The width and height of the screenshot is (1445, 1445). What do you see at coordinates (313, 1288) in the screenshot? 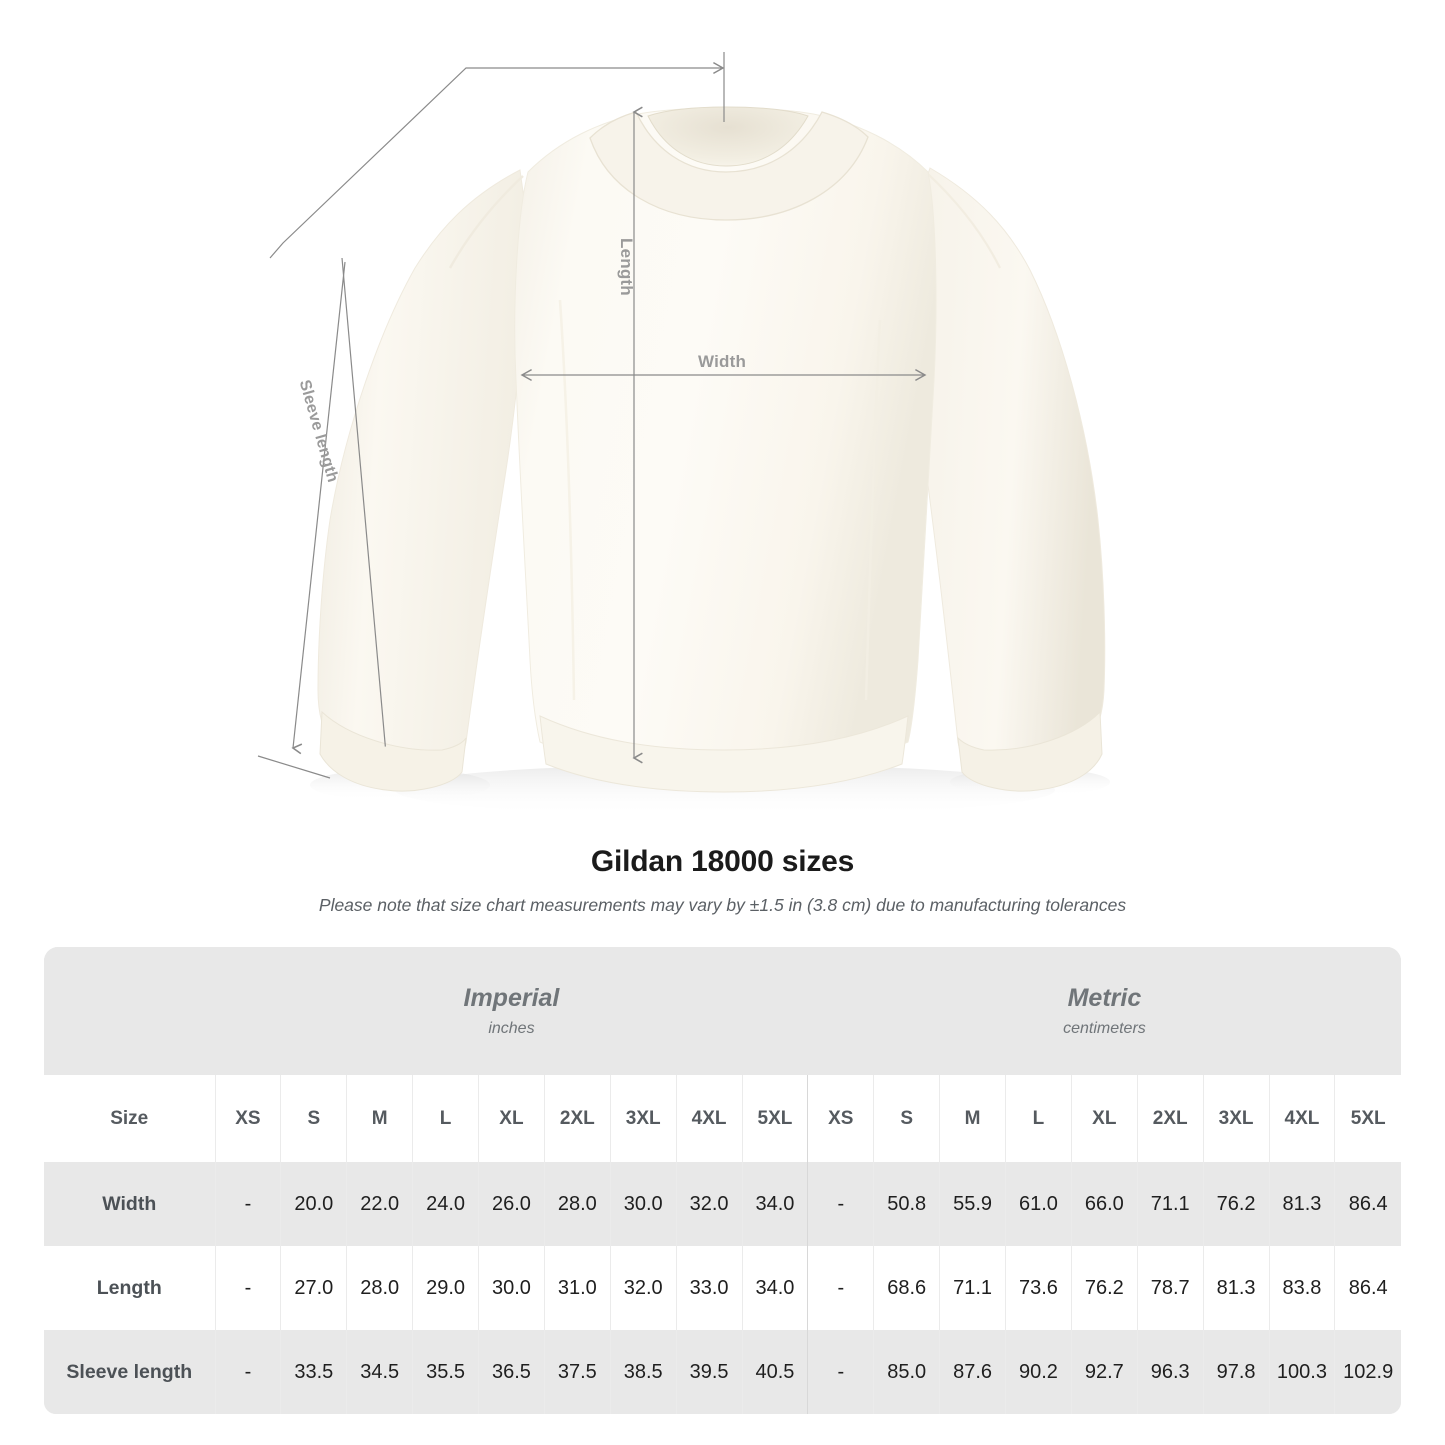
I see `cell-imperial: 27.0` at bounding box center [313, 1288].